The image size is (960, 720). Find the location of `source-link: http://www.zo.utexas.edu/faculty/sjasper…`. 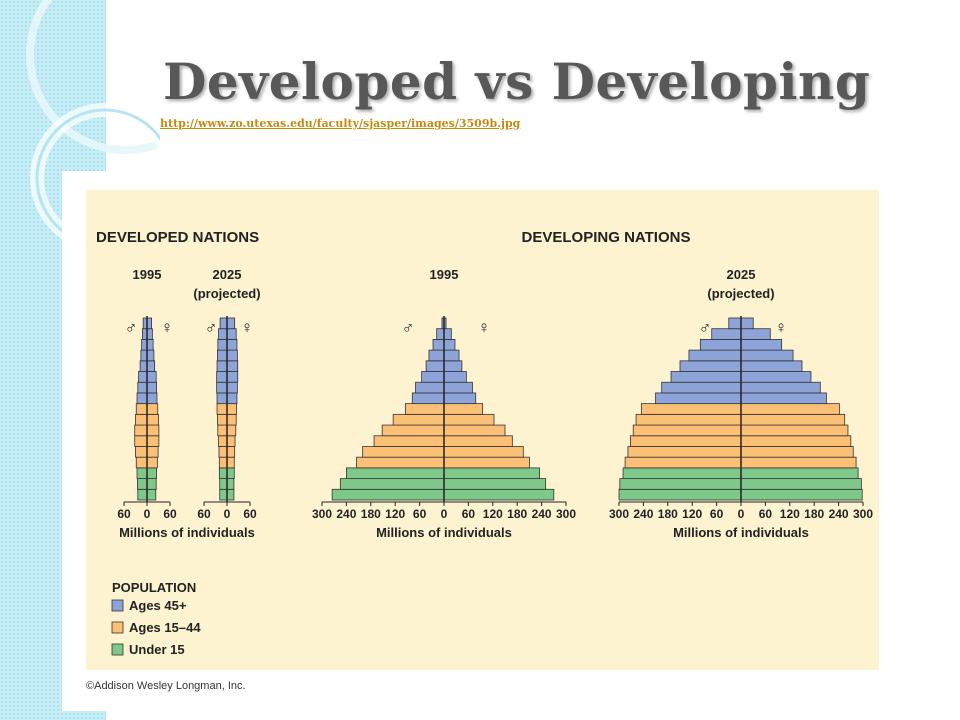

source-link: http://www.zo.utexas.edu/faculty/sjasper… is located at coordinates (340, 123).